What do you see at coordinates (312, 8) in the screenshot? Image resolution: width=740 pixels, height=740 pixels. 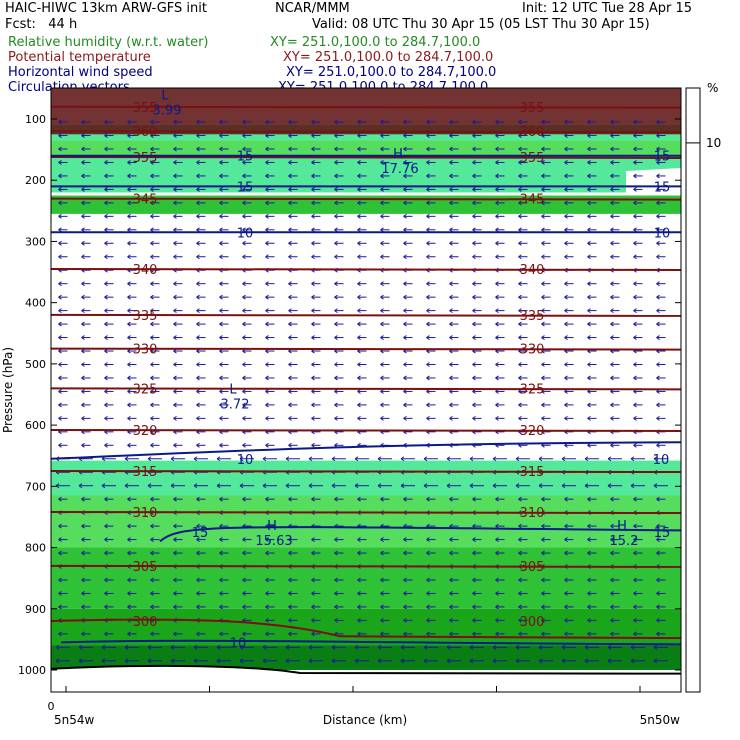 I see `header-center: NCAR/MMM` at bounding box center [312, 8].